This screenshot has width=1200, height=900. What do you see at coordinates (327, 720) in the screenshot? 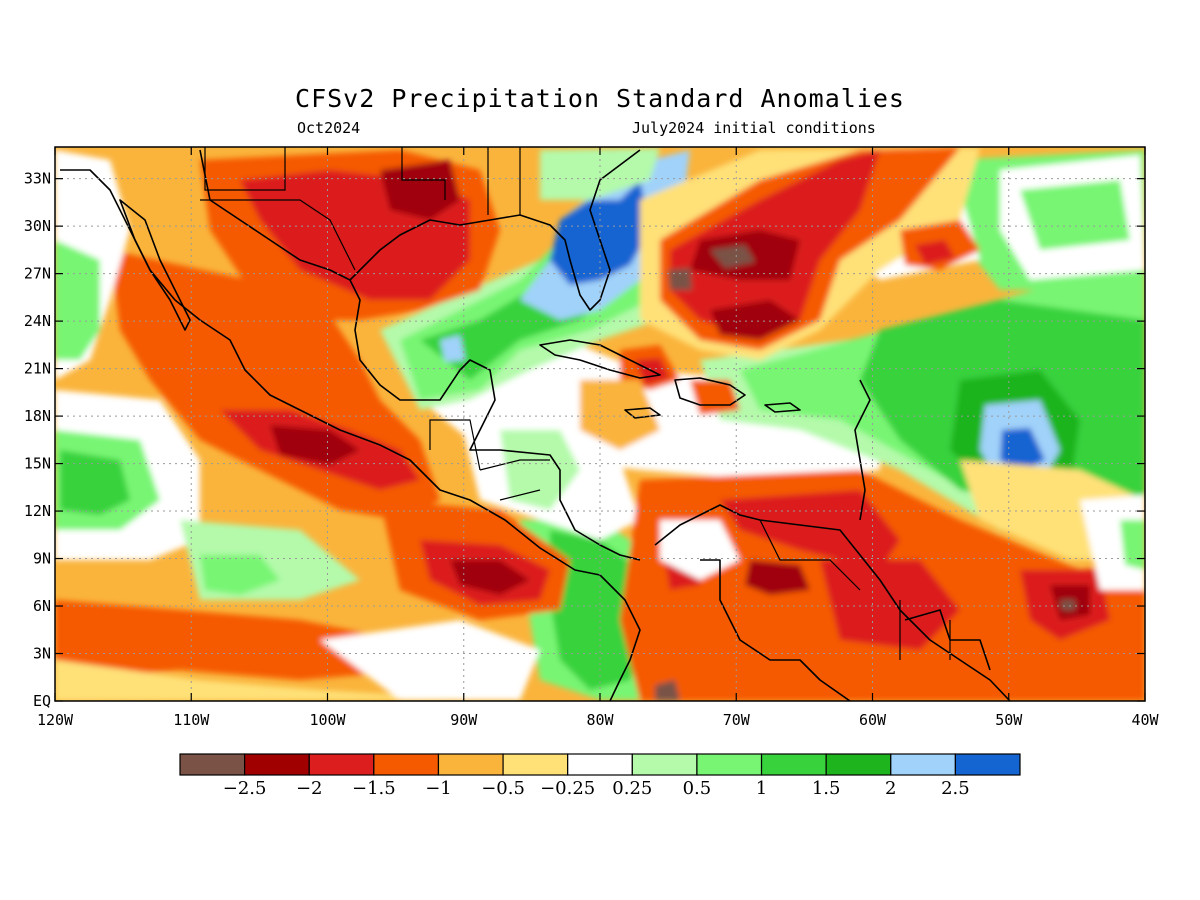
I see `lon-label: 100W` at bounding box center [327, 720].